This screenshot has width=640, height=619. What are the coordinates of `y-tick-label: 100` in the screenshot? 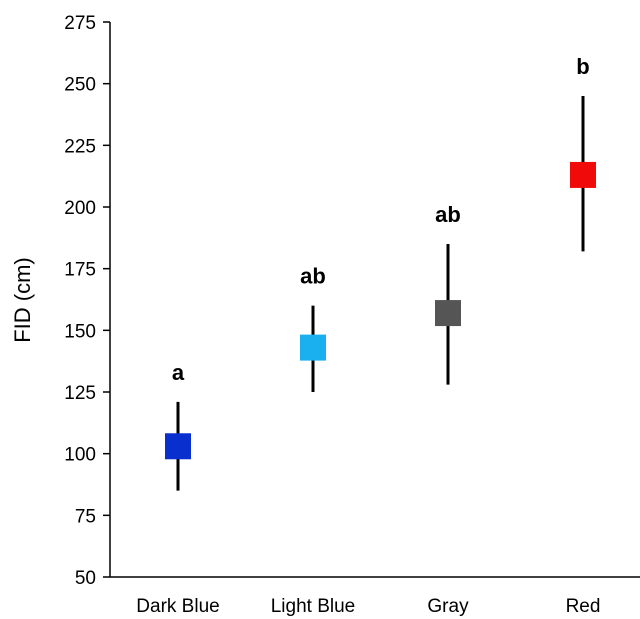 It's located at (80, 455).